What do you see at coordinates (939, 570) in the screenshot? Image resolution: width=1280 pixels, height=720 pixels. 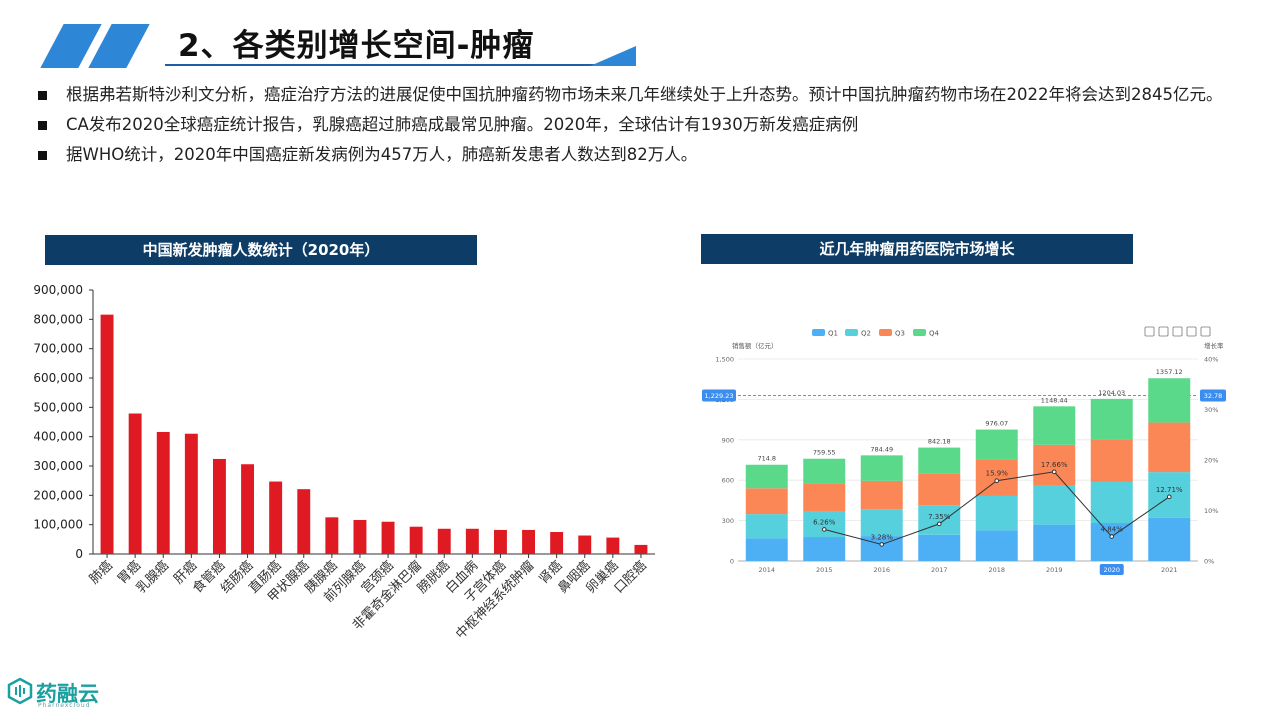 I see `x-tick-label: 2017` at bounding box center [939, 570].